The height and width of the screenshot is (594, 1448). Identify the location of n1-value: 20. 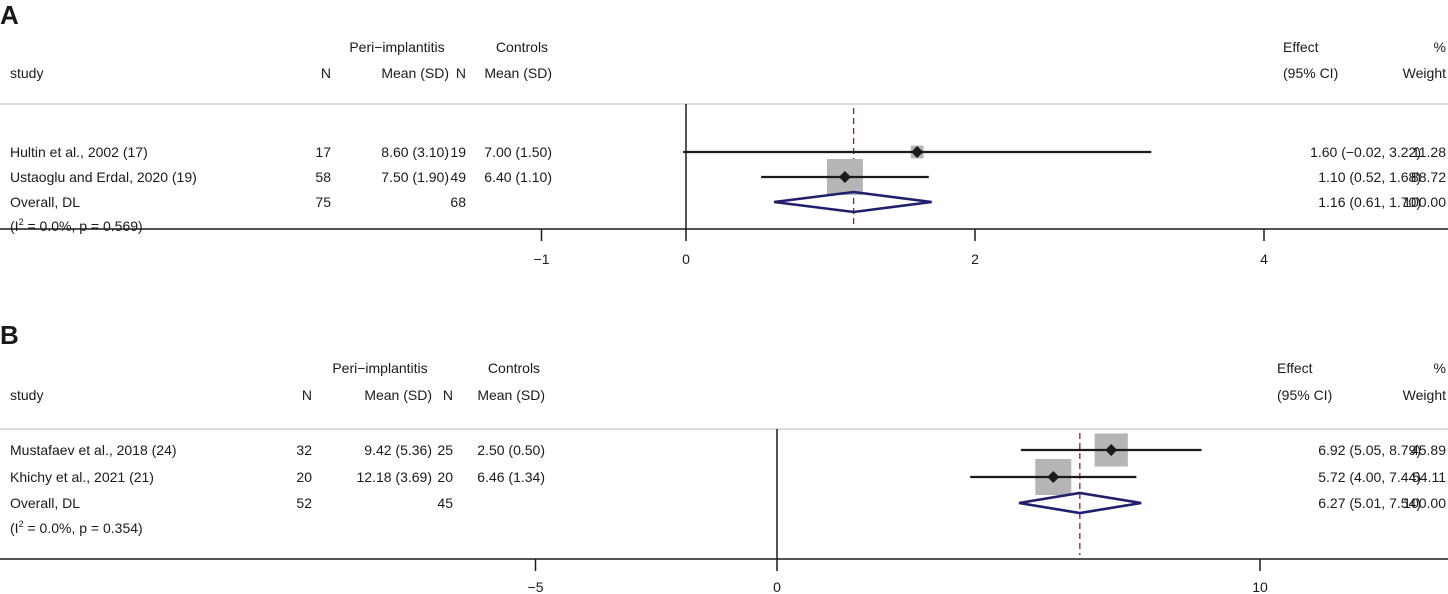
(304, 477).